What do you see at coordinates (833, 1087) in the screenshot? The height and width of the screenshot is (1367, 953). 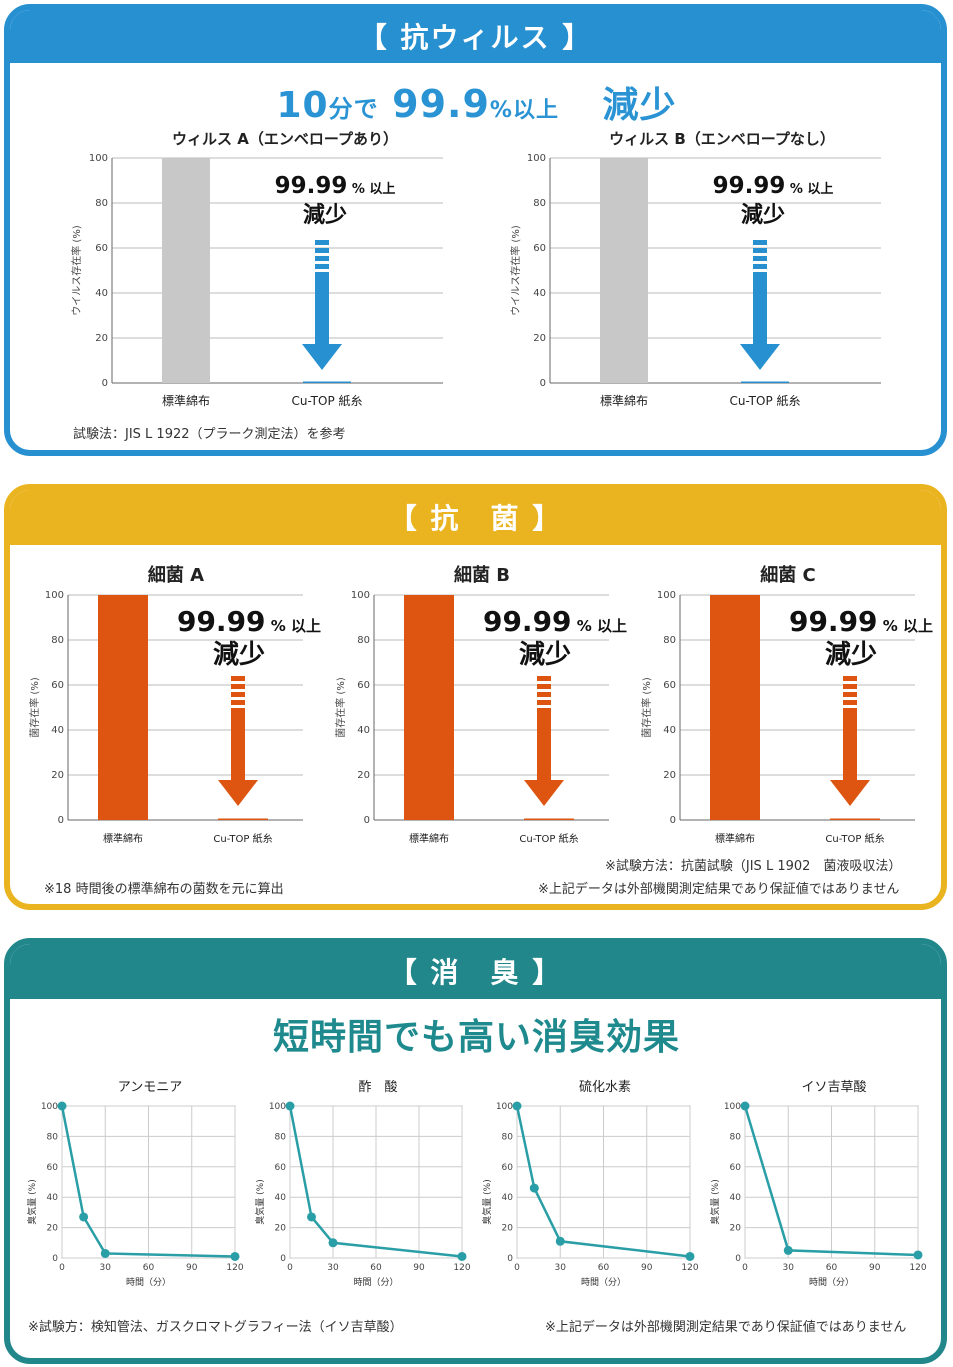 I see `chart-title: イソ吉草酸` at bounding box center [833, 1087].